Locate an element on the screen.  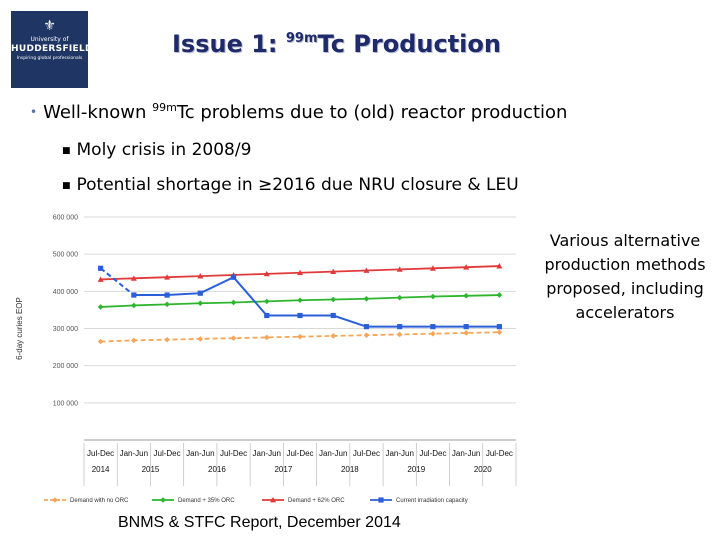
title-suffix: Tc Production is located at coordinates (409, 44).